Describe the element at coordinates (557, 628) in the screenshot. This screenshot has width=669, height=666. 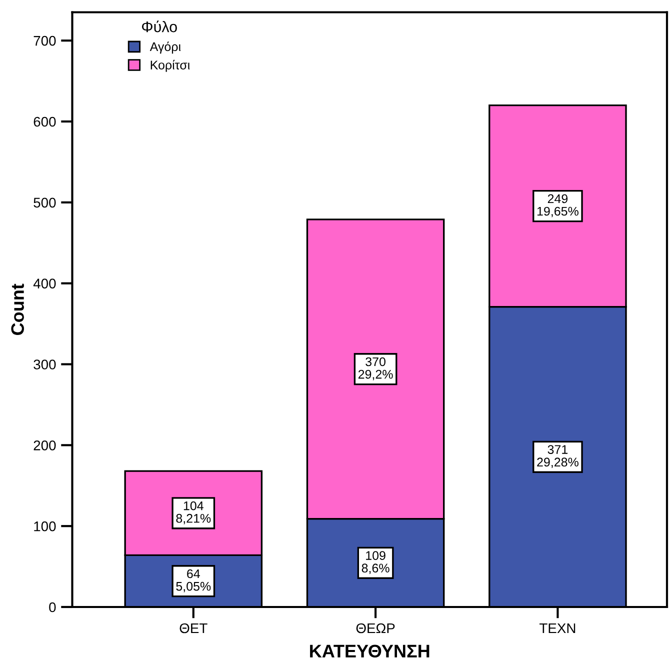
I see `x-tick-label: ΤΕΧΝ` at that location.